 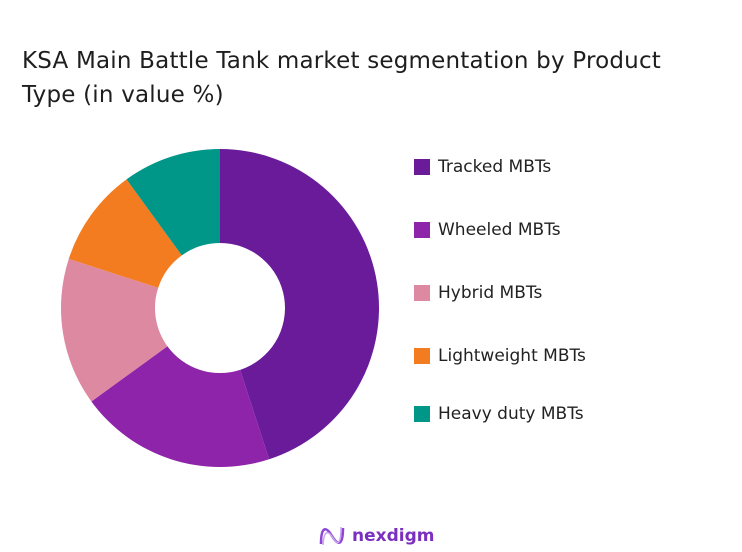 What do you see at coordinates (512, 356) in the screenshot?
I see `legend-label: Lightweight MBTs` at bounding box center [512, 356].